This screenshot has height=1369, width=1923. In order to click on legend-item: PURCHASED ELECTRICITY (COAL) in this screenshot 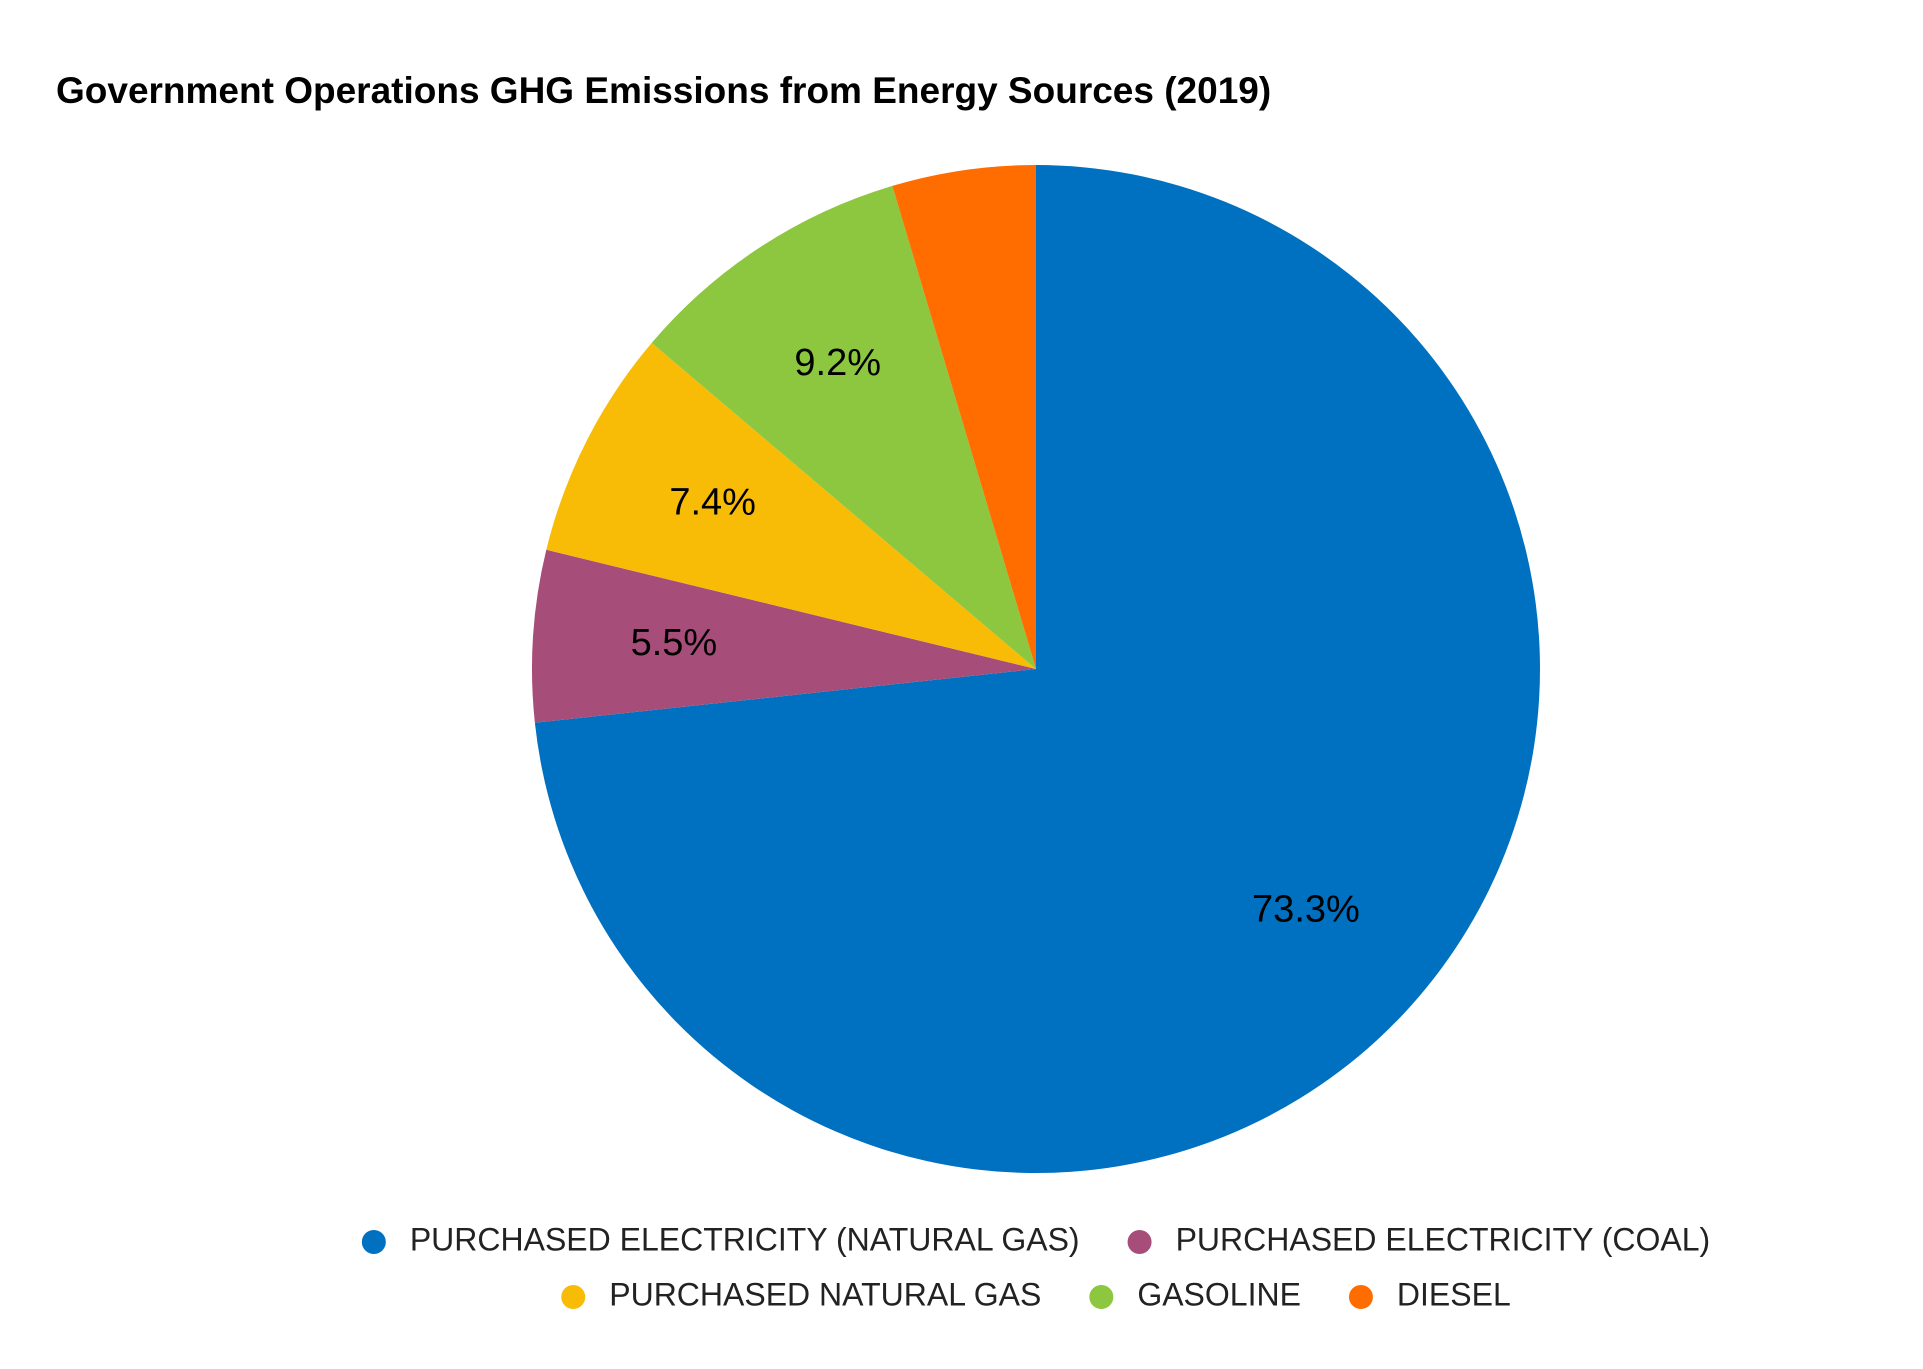, I will do `click(1419, 1239)`.